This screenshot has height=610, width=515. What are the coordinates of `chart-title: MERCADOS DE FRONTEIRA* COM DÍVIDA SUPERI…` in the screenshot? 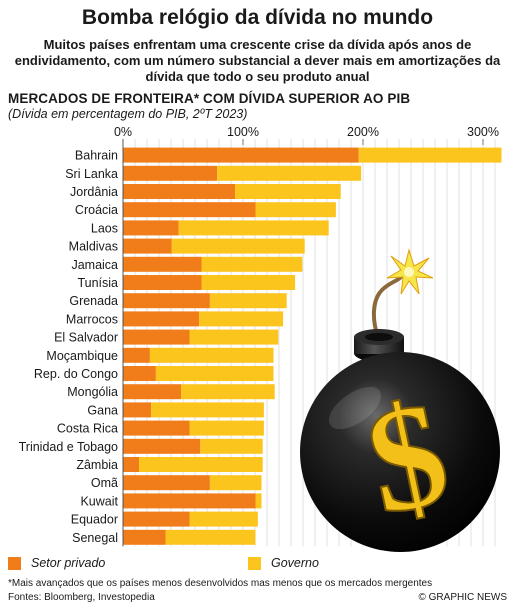 It's located at (209, 98).